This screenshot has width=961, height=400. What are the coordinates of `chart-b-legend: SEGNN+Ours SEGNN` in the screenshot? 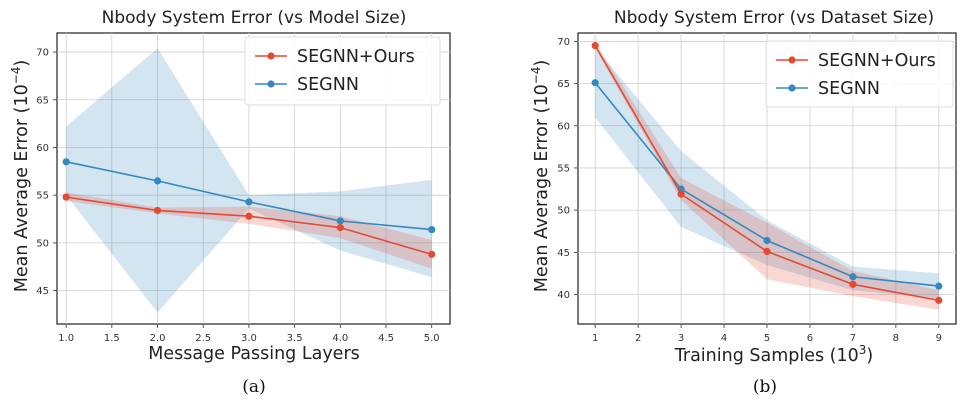 It's located at (859, 74).